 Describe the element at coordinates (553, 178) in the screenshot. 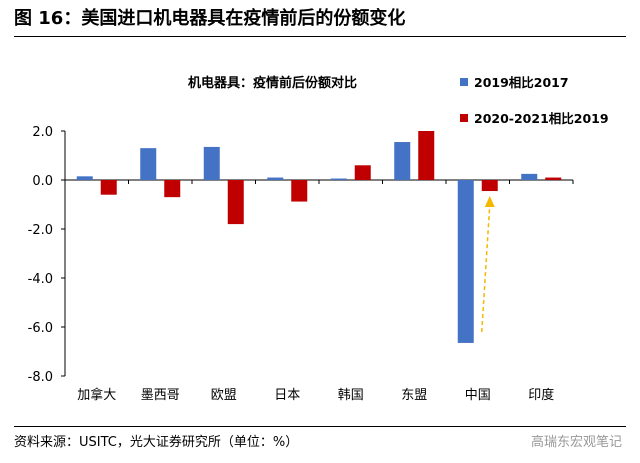

I see `bar-印度-1` at that location.